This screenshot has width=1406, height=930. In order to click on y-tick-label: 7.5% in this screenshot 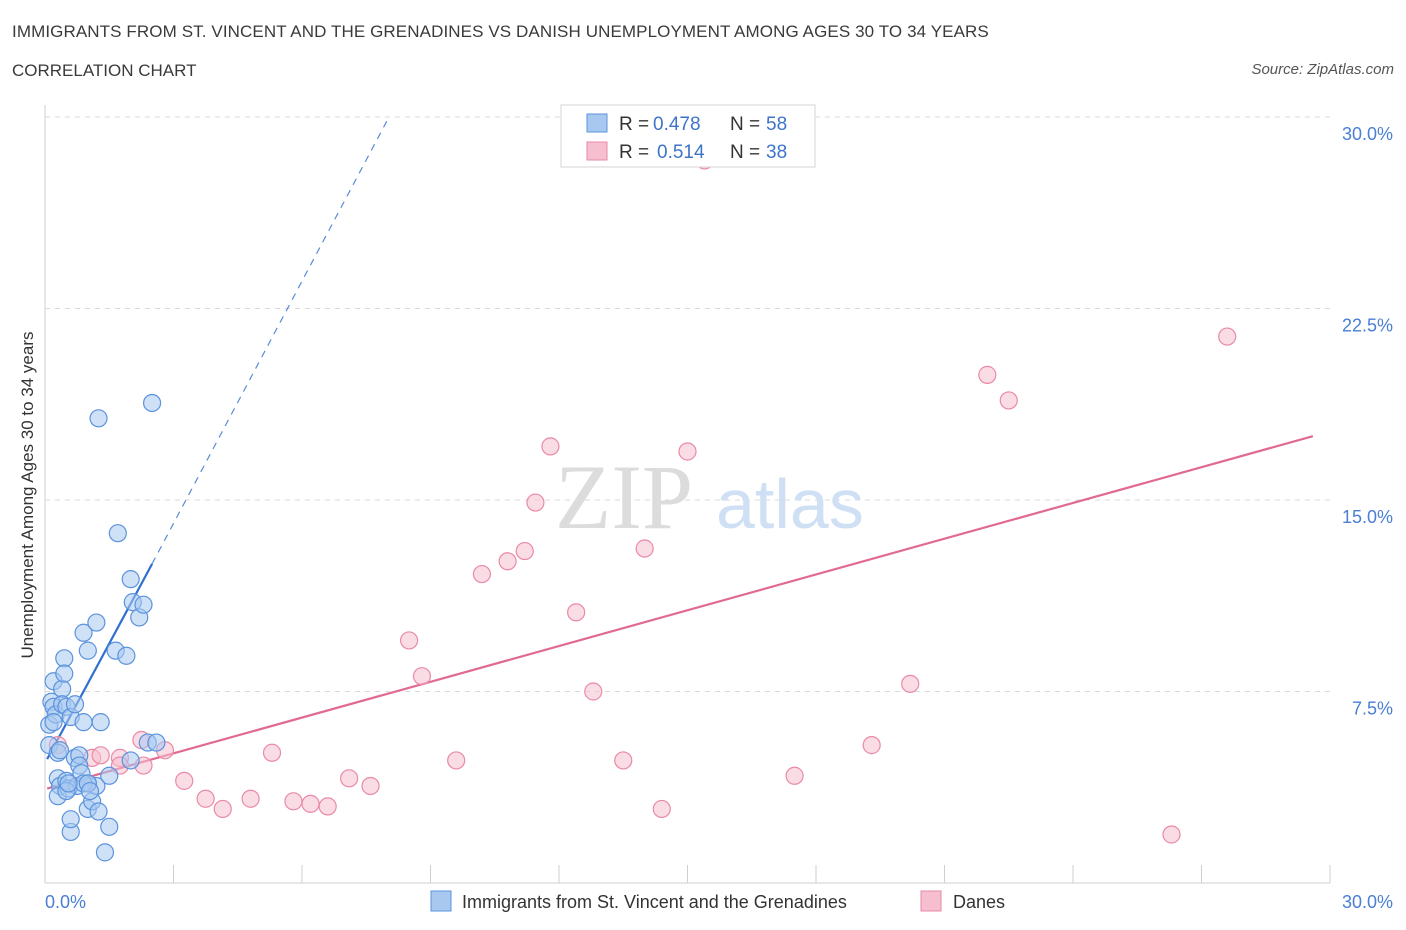, I will do `click(1372, 709)`.